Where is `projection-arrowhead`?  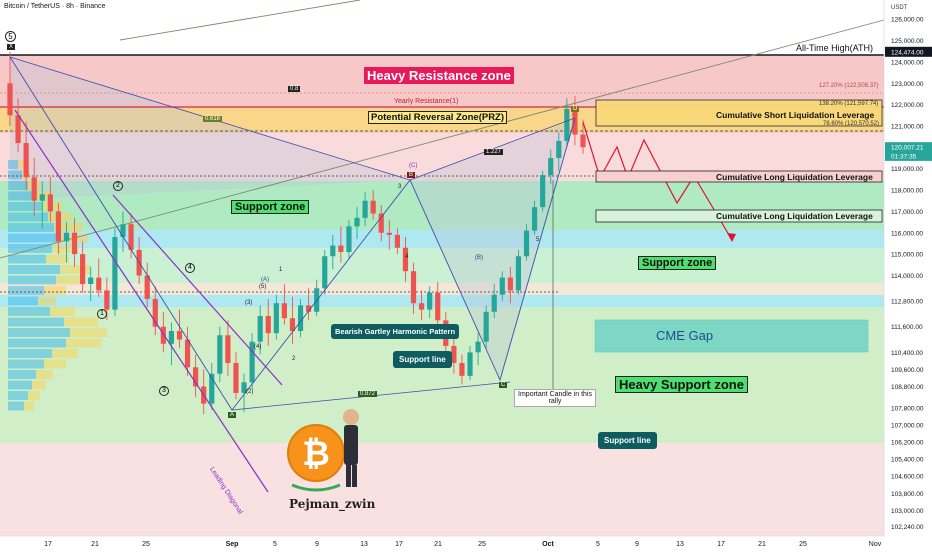 projection-arrowhead is located at coordinates (731, 237).